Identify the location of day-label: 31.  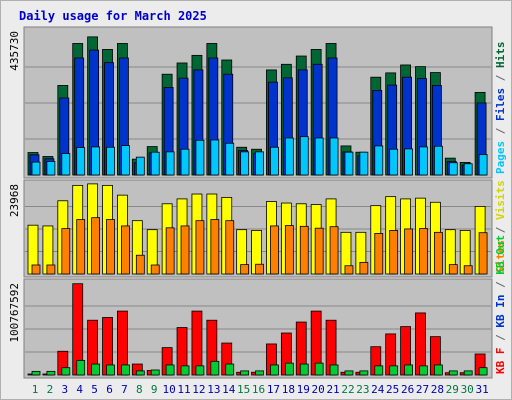
(481, 389).